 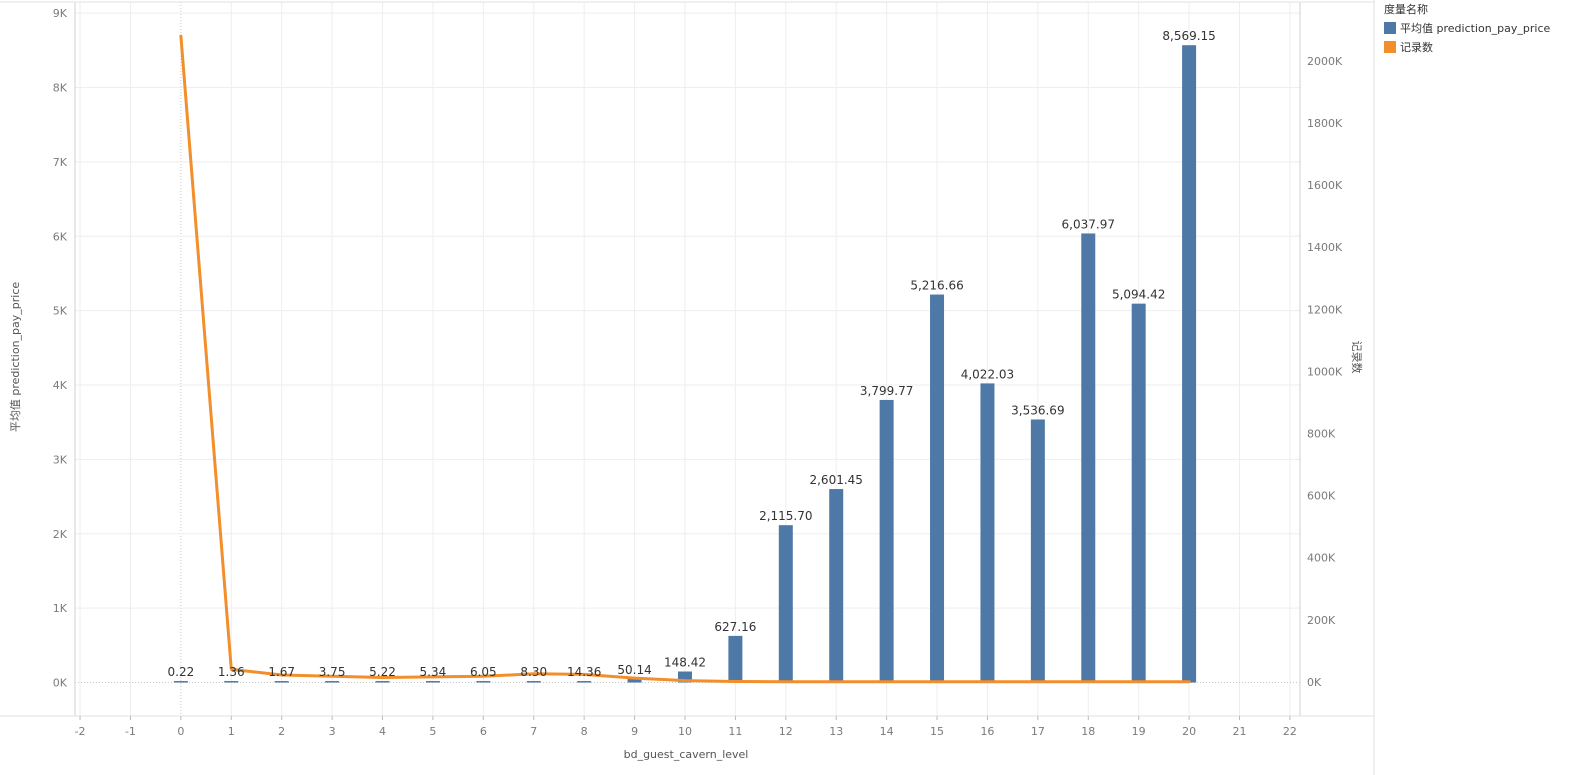 I want to click on bar-data-label: 3,536.69, so click(x=1037, y=410).